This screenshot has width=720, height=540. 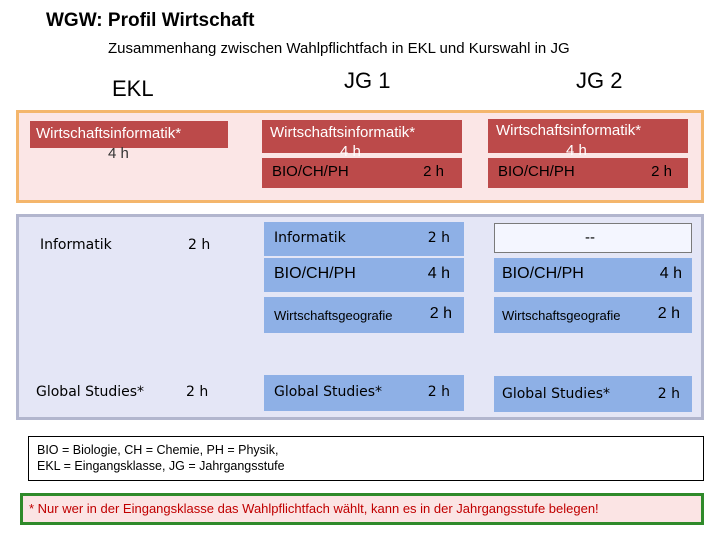 What do you see at coordinates (543, 273) in the screenshot?
I see `jg2-bio-ch-ph-subject: BIO/CH/PH` at bounding box center [543, 273].